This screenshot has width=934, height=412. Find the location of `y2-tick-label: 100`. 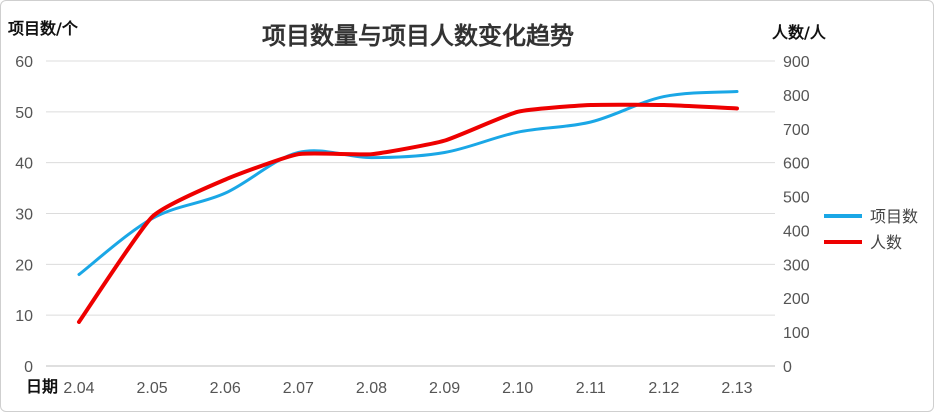

y2-tick-label: 100 is located at coordinates (796, 333).